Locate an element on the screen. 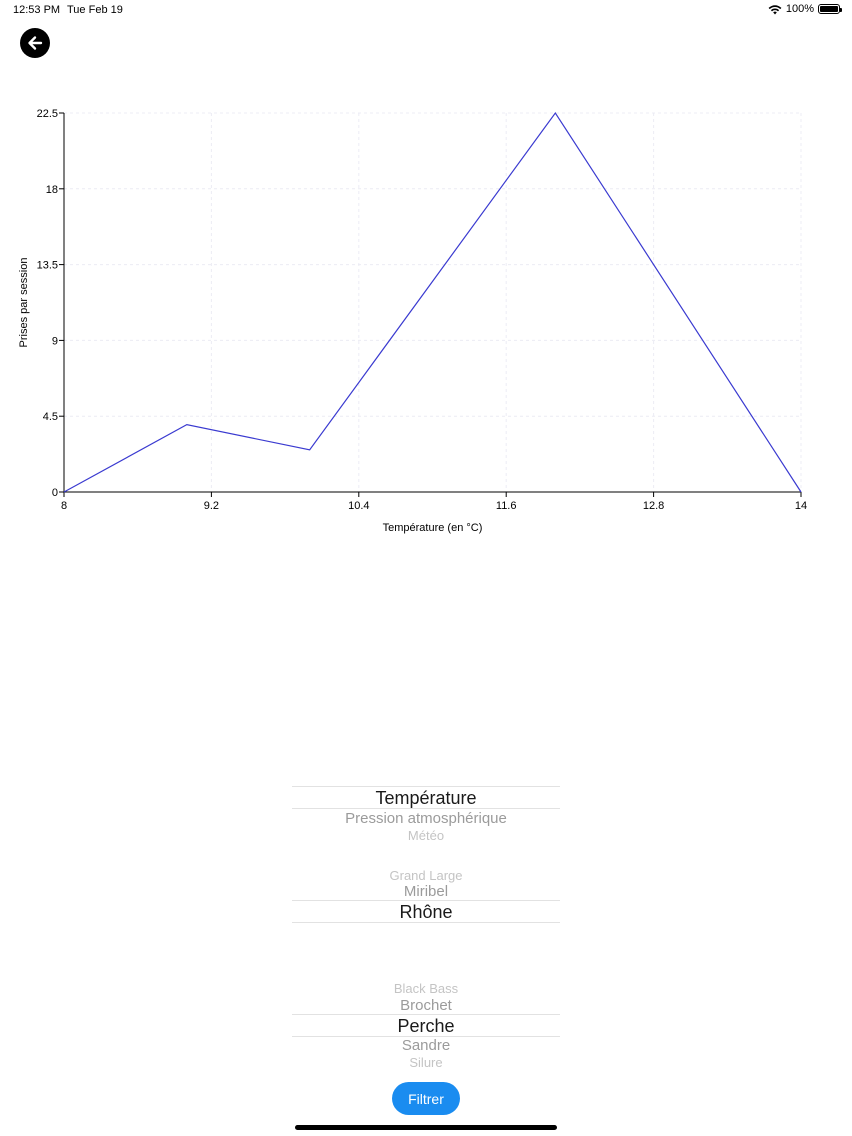  x-tick-label: 14 is located at coordinates (801, 506).